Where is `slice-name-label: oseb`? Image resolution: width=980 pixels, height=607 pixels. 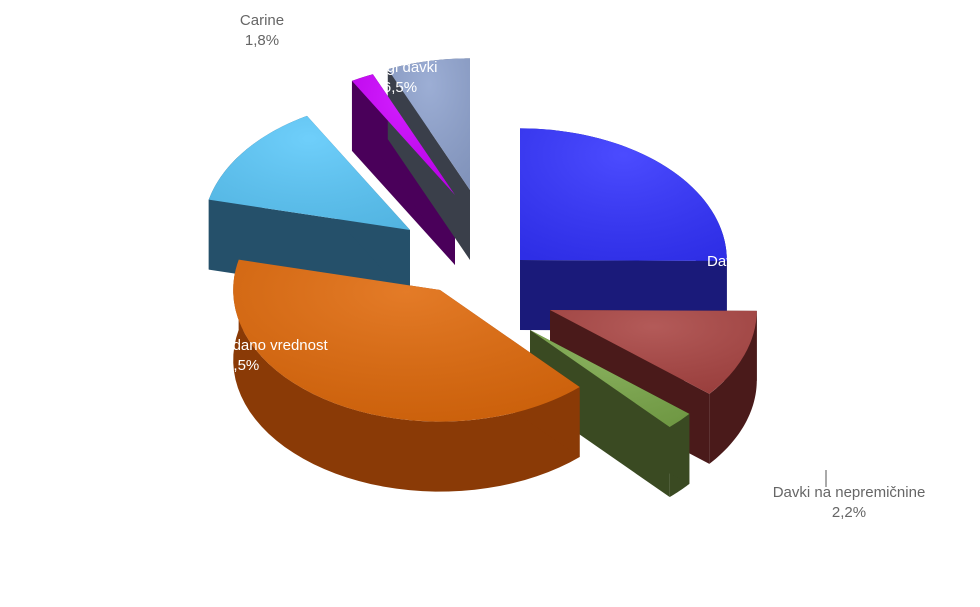
slice-name-label: oseb is located at coordinates (800, 281).